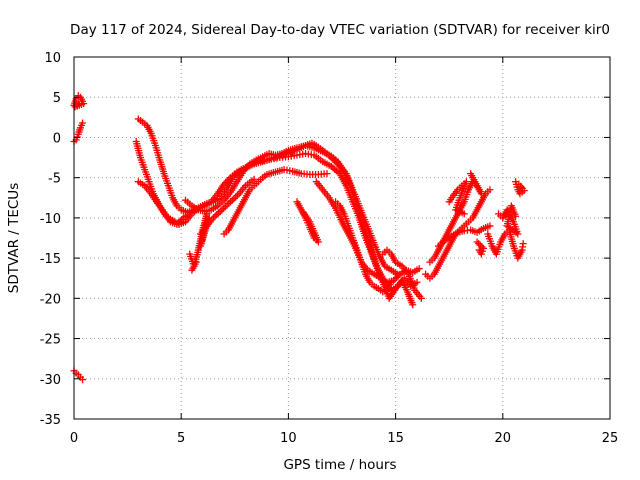 This screenshot has height=480, width=640. I want to click on series-start-low, so click(78, 375).